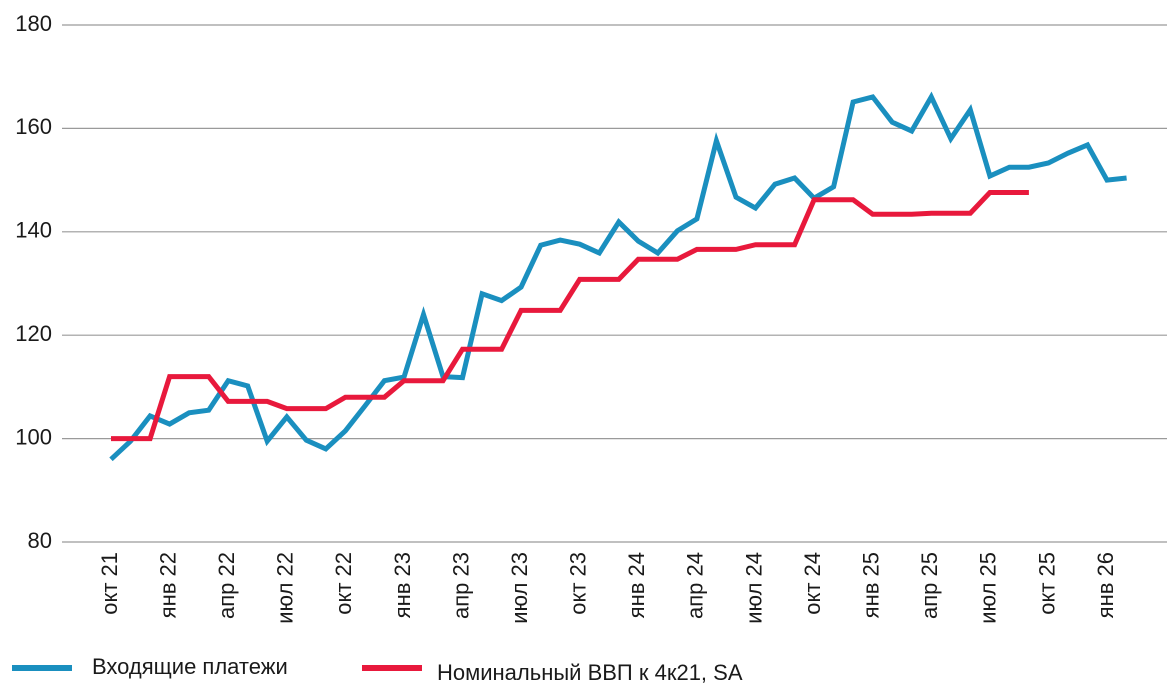  Describe the element at coordinates (285, 588) in the screenshot. I see `x-tick-label: июл 22` at that location.